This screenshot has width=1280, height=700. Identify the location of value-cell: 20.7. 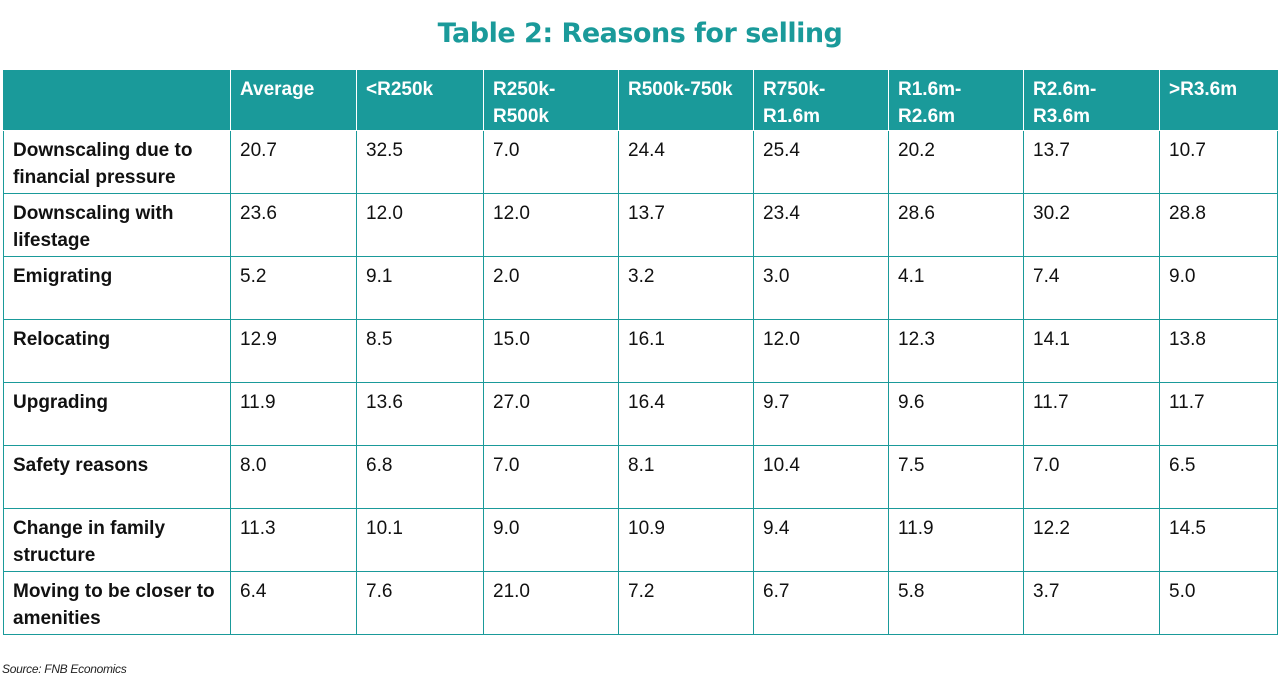
(293, 162).